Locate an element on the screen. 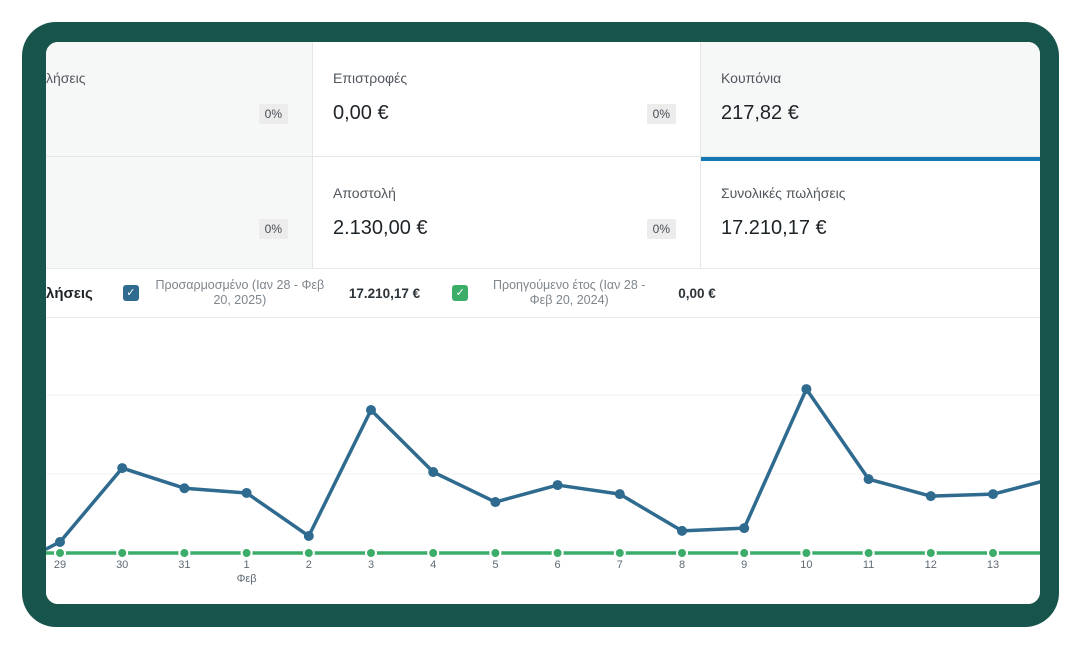  legend-checkbox-previous: ✓ is located at coordinates (460, 293).